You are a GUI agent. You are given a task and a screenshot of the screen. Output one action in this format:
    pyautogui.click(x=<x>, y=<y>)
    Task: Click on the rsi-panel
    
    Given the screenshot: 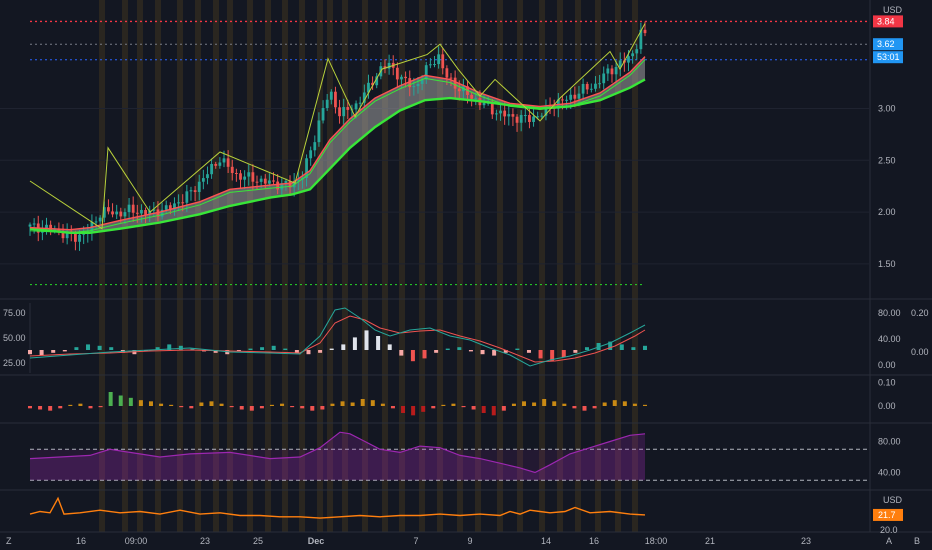 What is the action you would take?
    pyautogui.click(x=449, y=456)
    